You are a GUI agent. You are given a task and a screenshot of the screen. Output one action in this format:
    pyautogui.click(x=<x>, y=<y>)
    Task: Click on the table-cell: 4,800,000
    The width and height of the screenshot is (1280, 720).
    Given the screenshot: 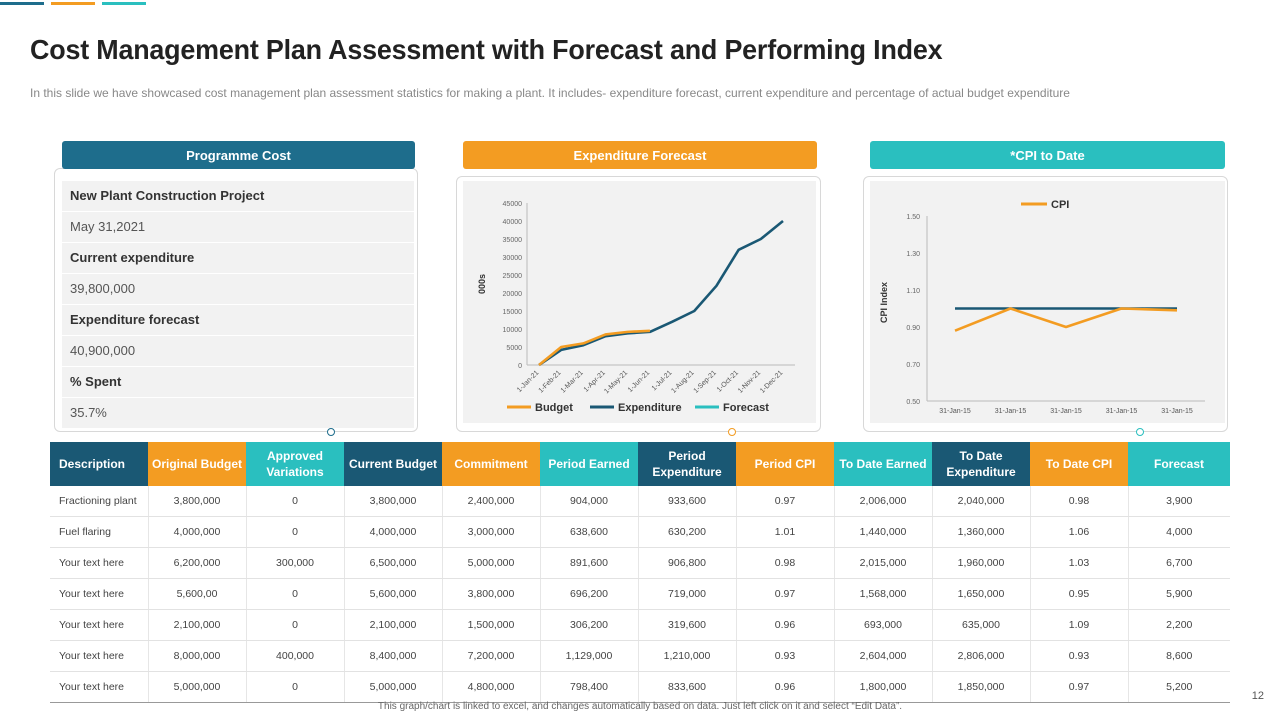 What is the action you would take?
    pyautogui.click(x=491, y=687)
    